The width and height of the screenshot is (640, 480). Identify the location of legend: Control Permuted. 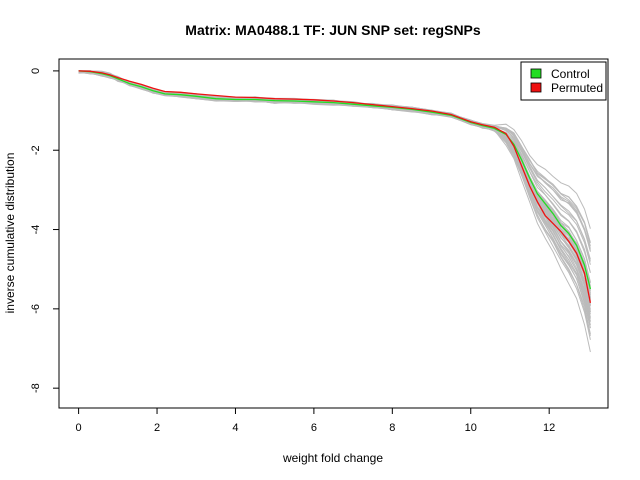
(563, 81).